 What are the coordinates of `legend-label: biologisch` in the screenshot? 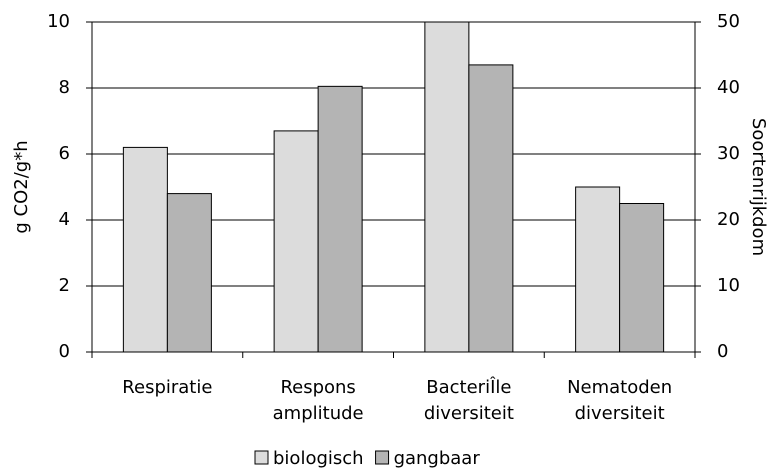 It's located at (318, 458).